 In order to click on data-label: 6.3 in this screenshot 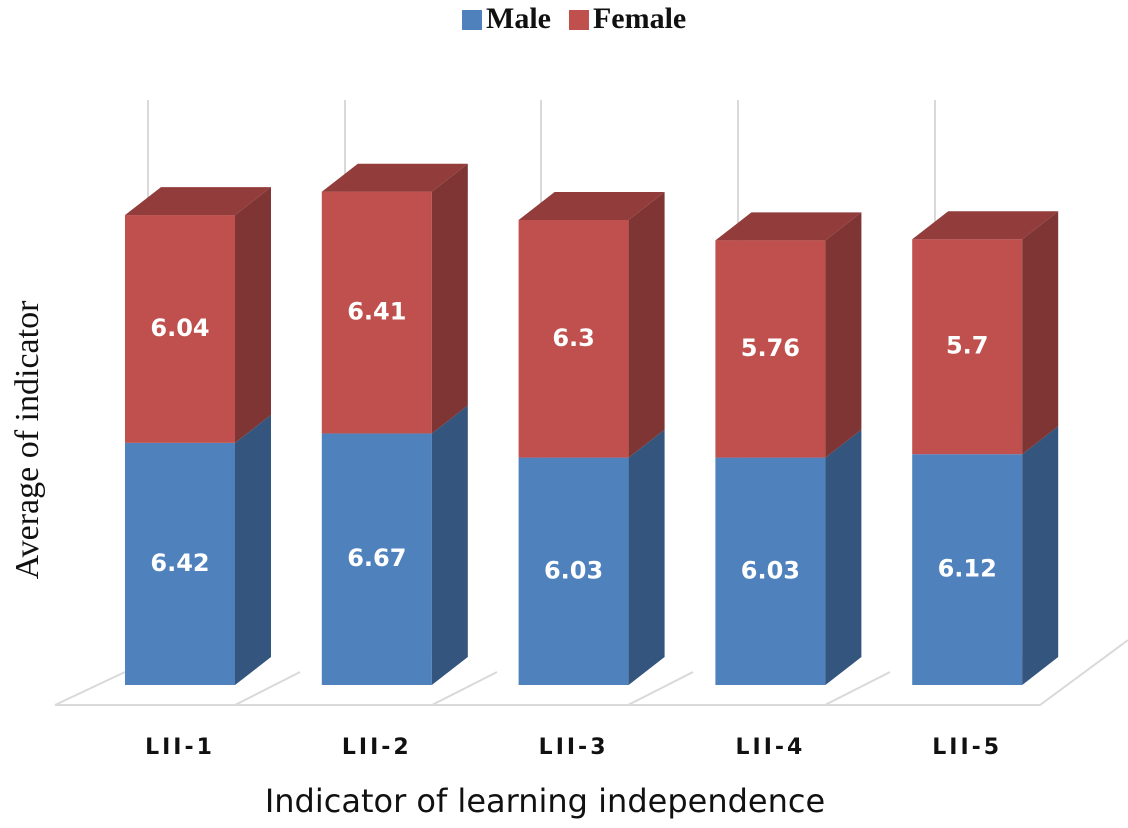, I will do `click(573, 338)`.